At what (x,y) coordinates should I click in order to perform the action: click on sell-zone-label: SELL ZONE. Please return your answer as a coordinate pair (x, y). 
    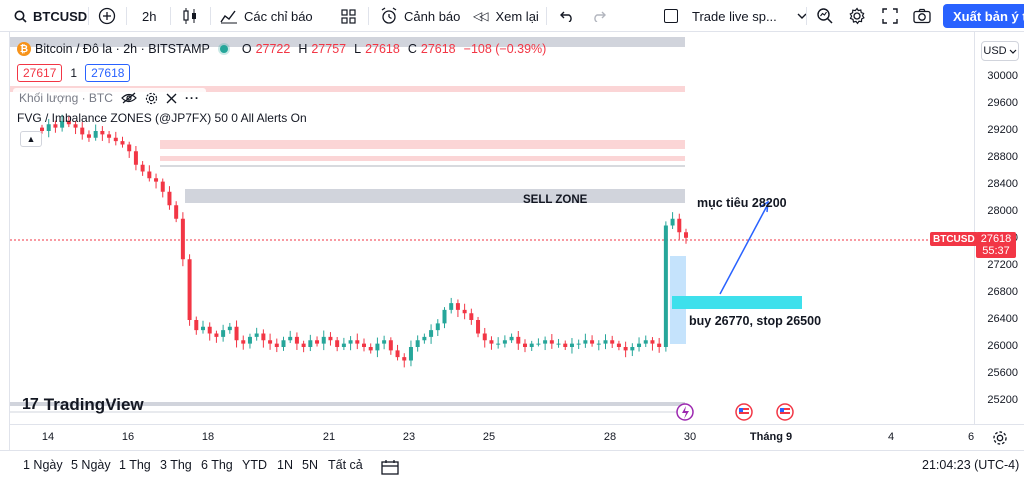
    Looking at the image, I should click on (555, 200).